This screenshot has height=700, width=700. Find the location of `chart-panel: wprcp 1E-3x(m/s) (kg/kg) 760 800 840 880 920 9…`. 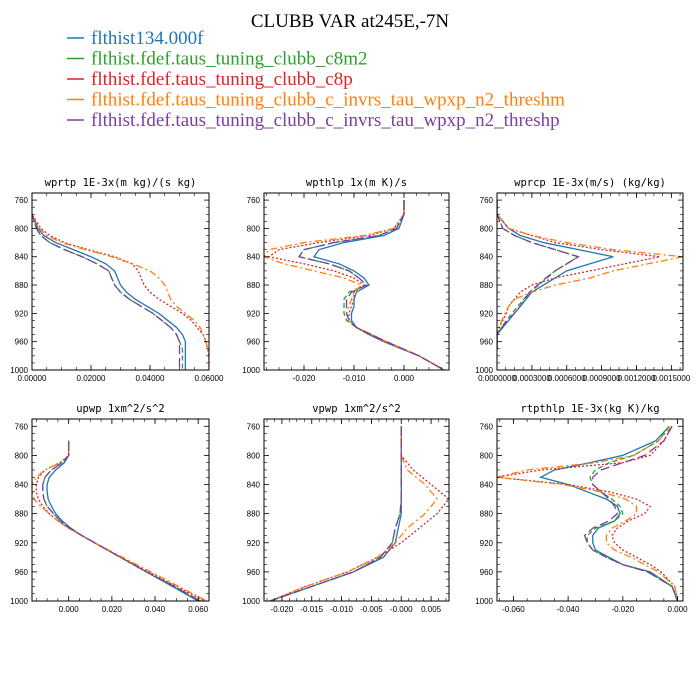

chart-panel: wprcp 1E-3x(m/s) (kg/kg) 760 800 840 880 920 9… is located at coordinates (583, 280).